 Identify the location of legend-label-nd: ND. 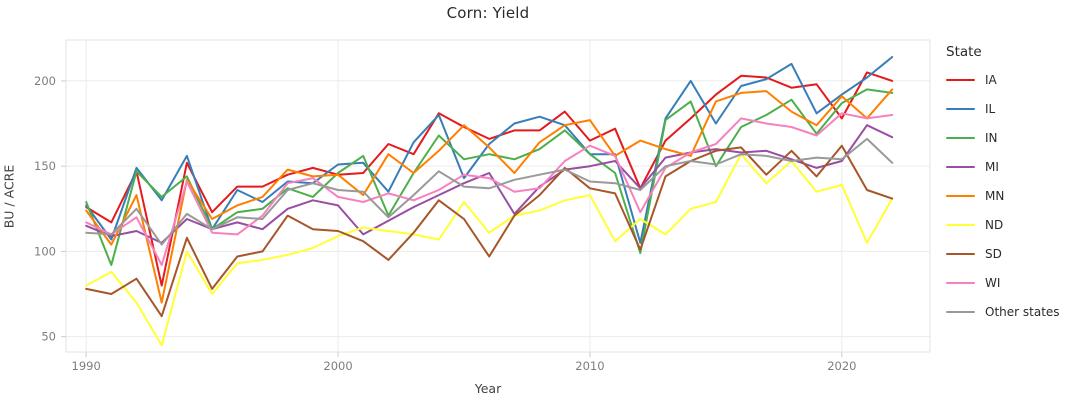
(994, 224).